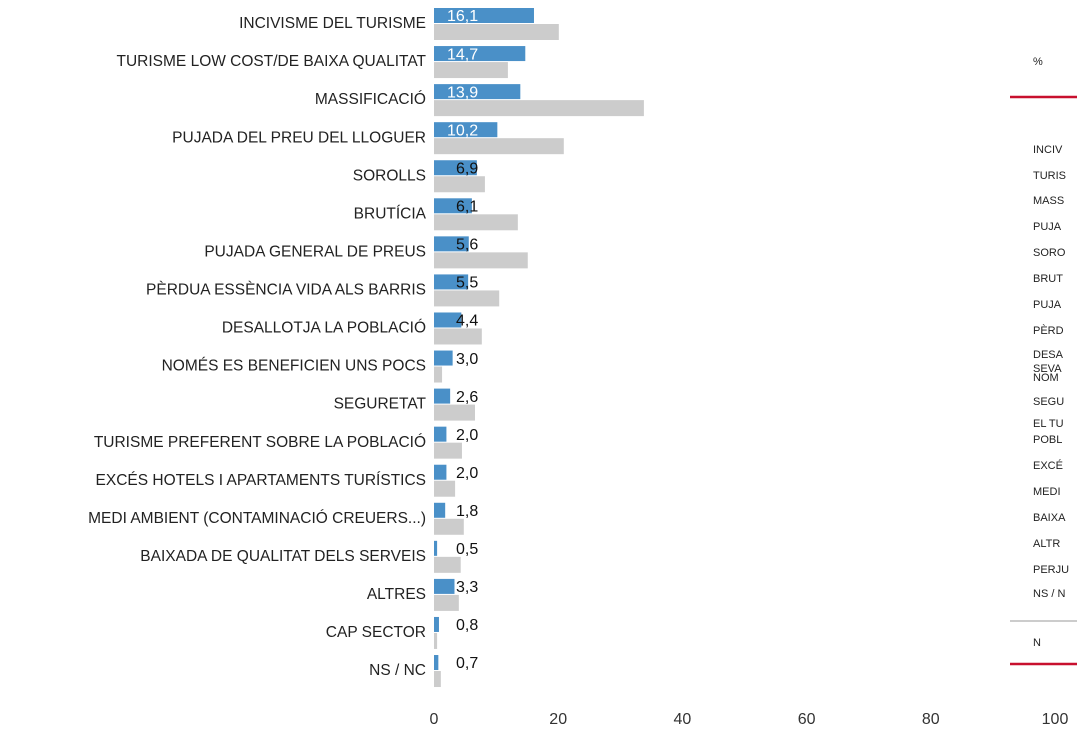 The width and height of the screenshot is (1077, 729). Describe the element at coordinates (1055, 719) in the screenshot. I see `x-tick-label: 100` at that location.